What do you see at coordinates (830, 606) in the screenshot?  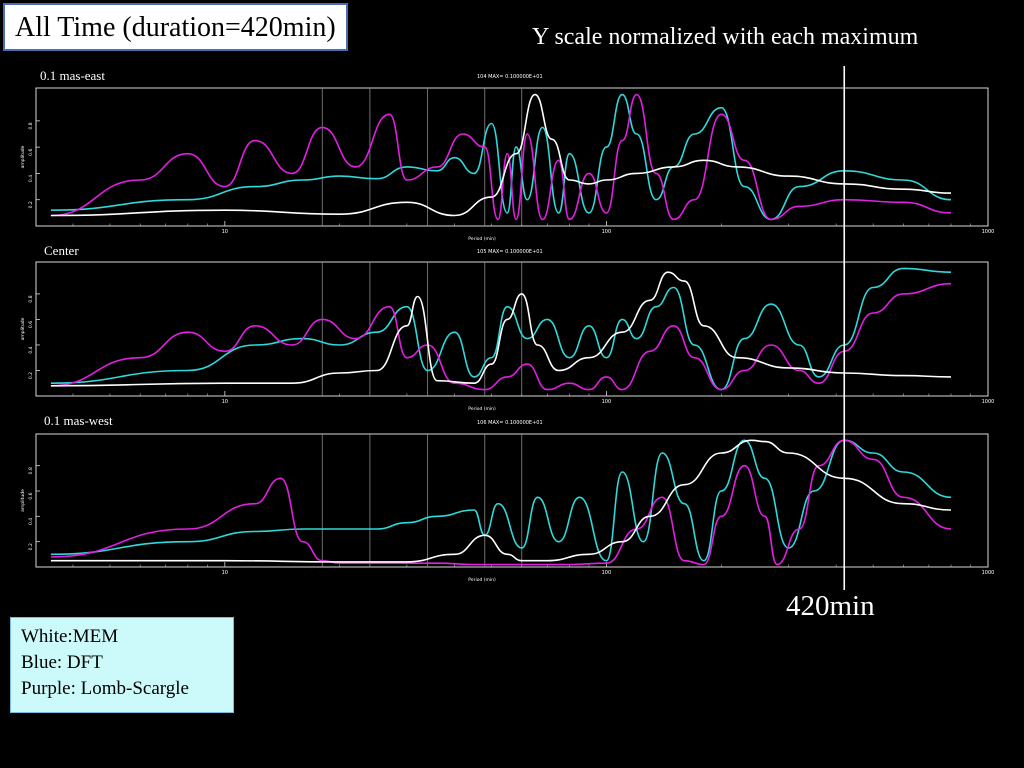 I see `marker-label: 420min` at bounding box center [830, 606].